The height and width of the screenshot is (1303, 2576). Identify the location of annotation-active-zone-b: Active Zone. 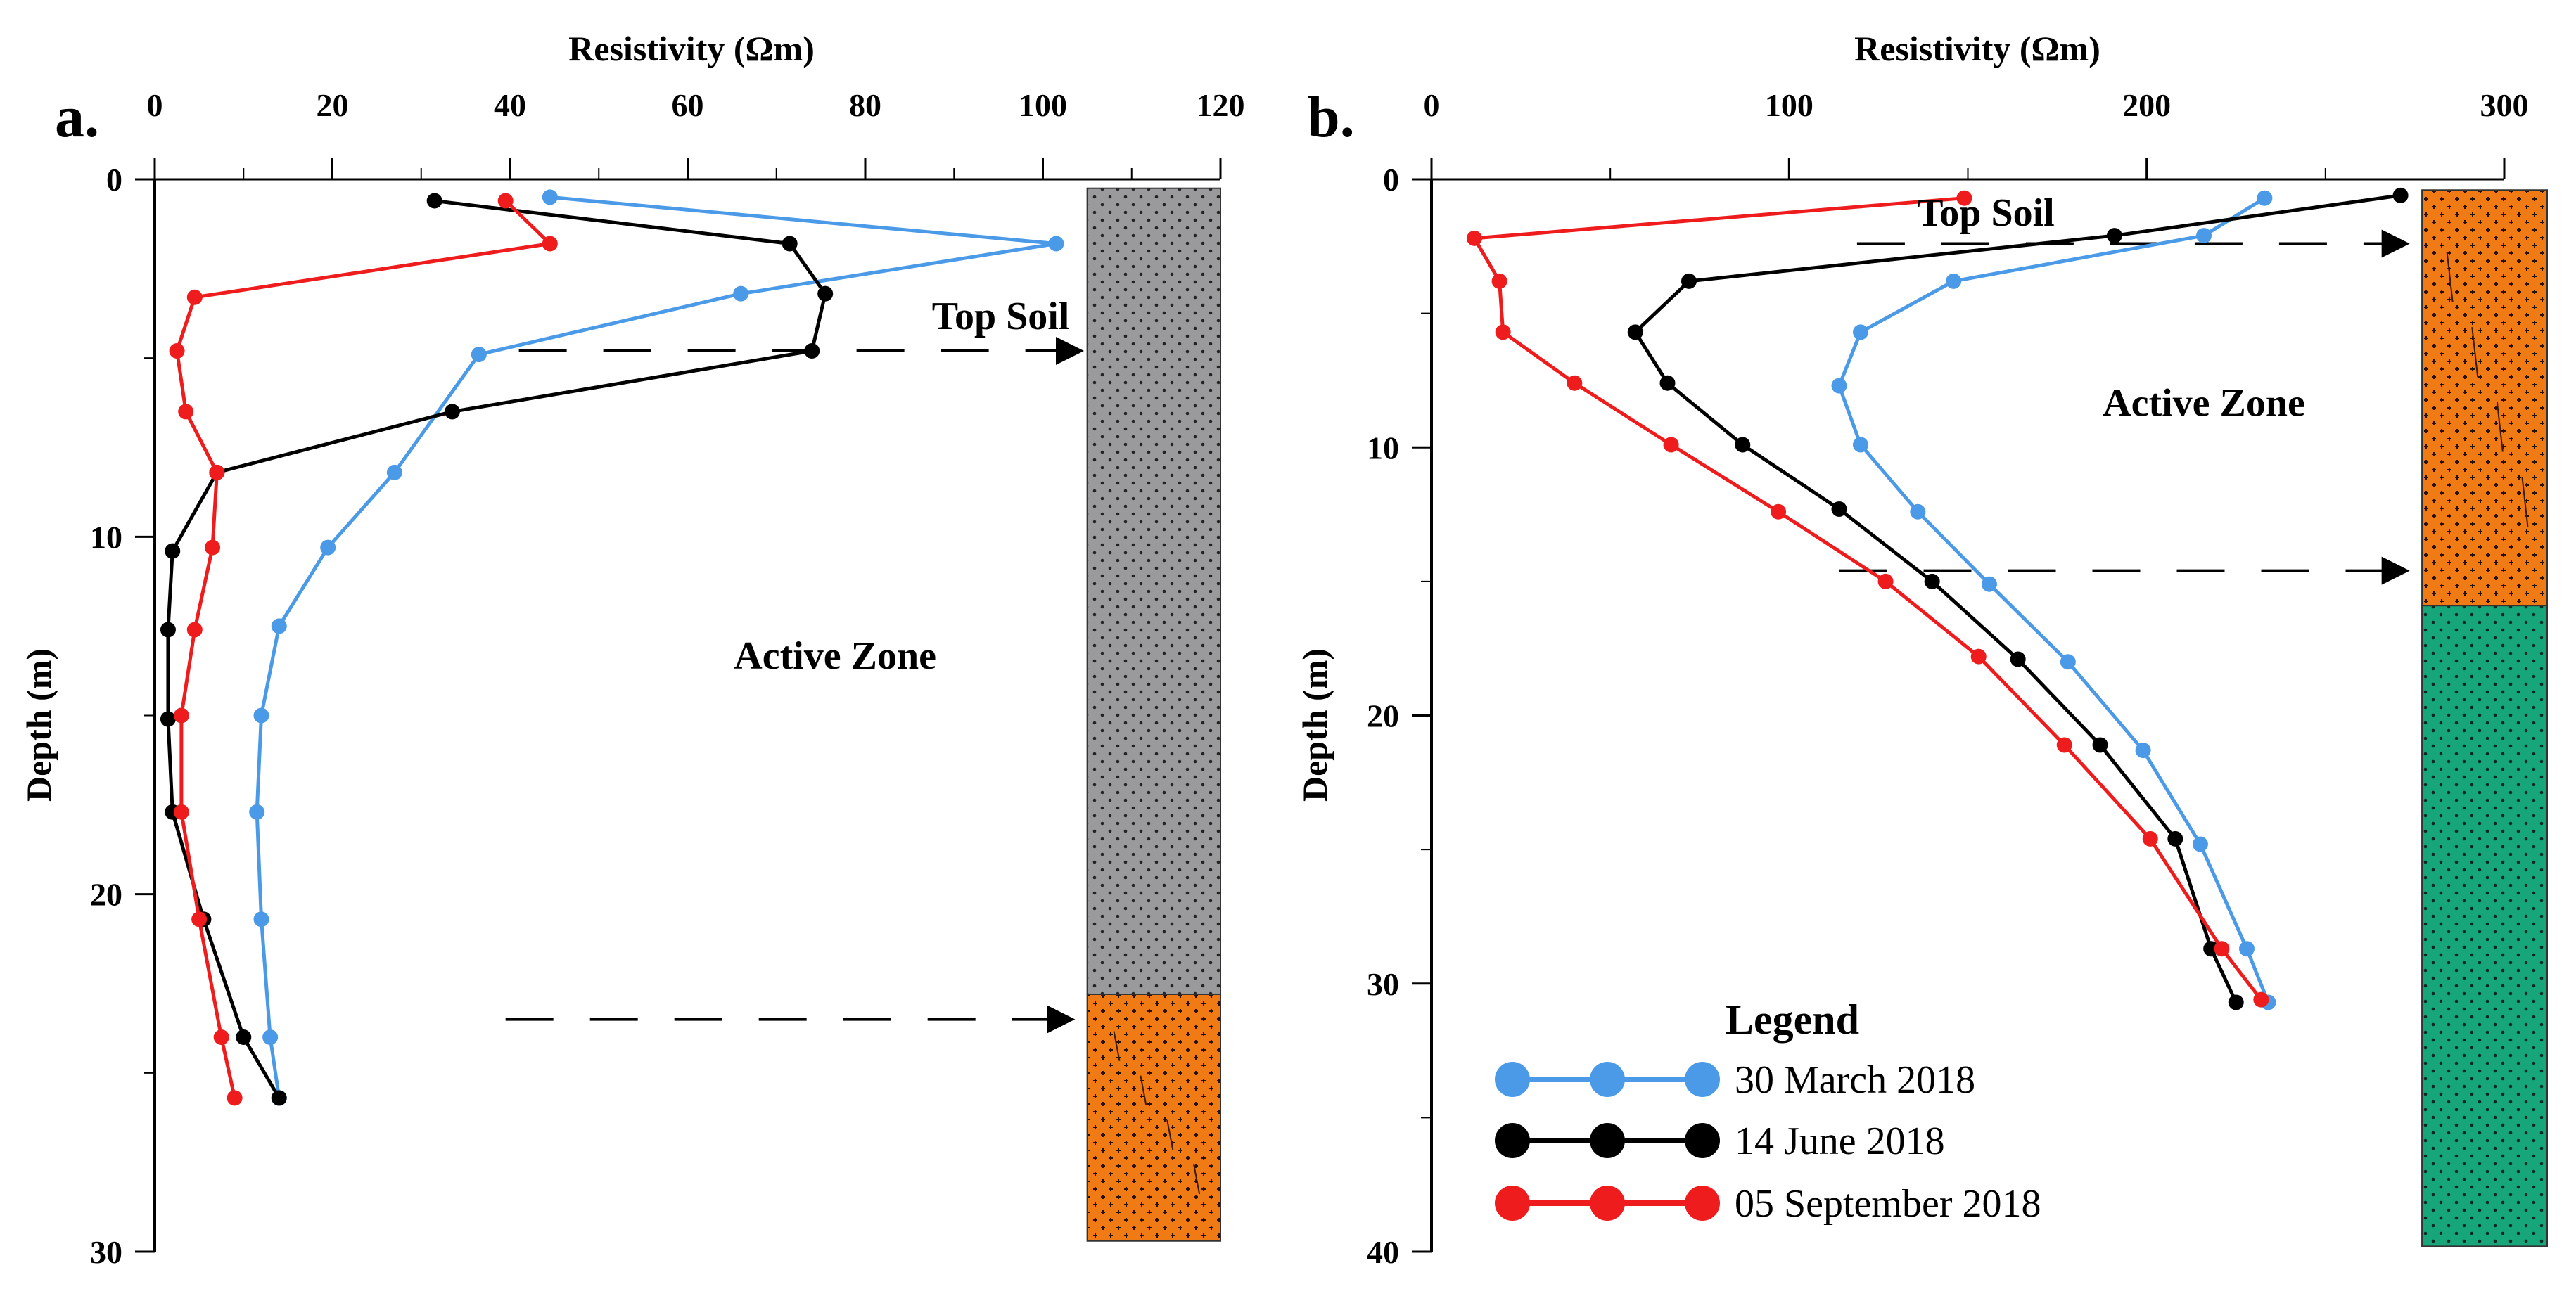
(2204, 403).